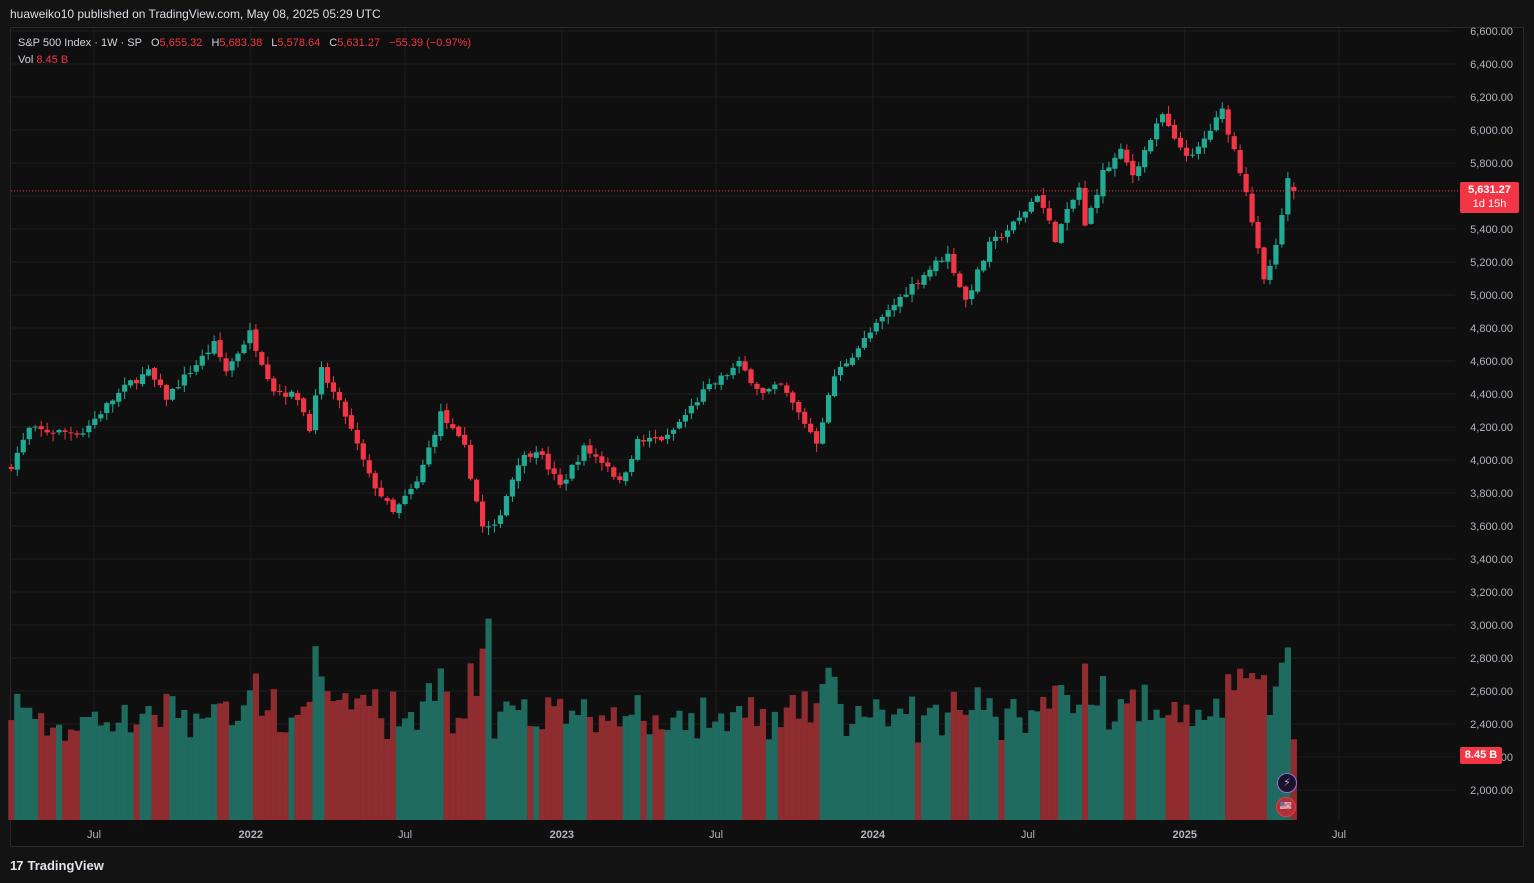 The height and width of the screenshot is (883, 1534). I want to click on y-tick-label: 6,000.00, so click(1491, 131).